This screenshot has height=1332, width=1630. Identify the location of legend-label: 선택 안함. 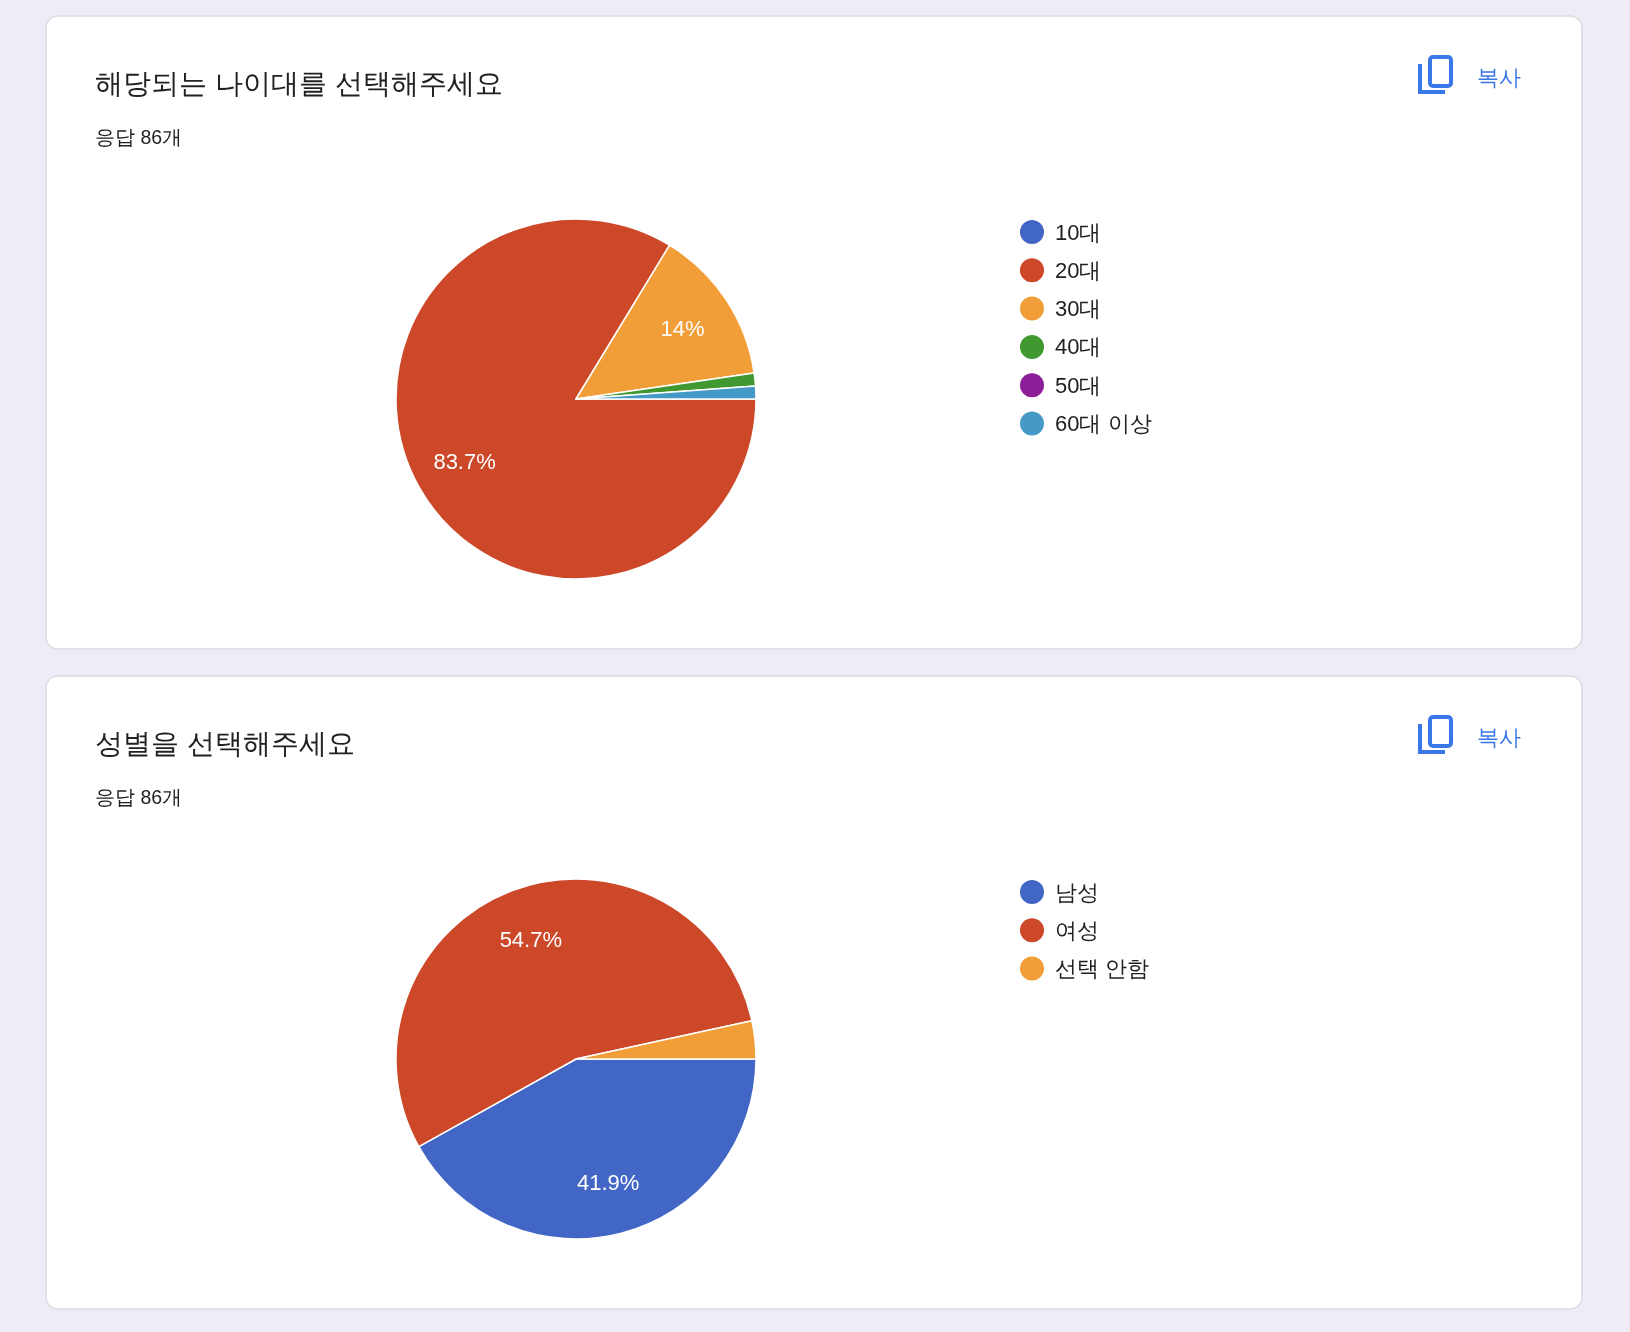
(1102, 969).